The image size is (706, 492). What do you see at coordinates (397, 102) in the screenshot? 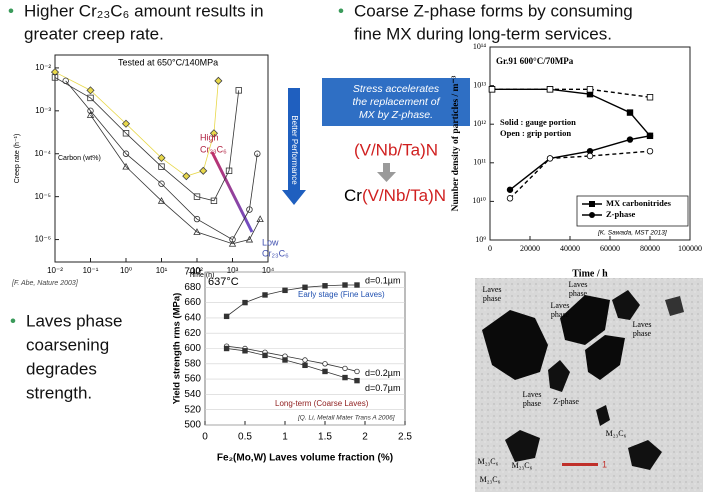
I see `callout-text: the replacement of` at bounding box center [397, 102].